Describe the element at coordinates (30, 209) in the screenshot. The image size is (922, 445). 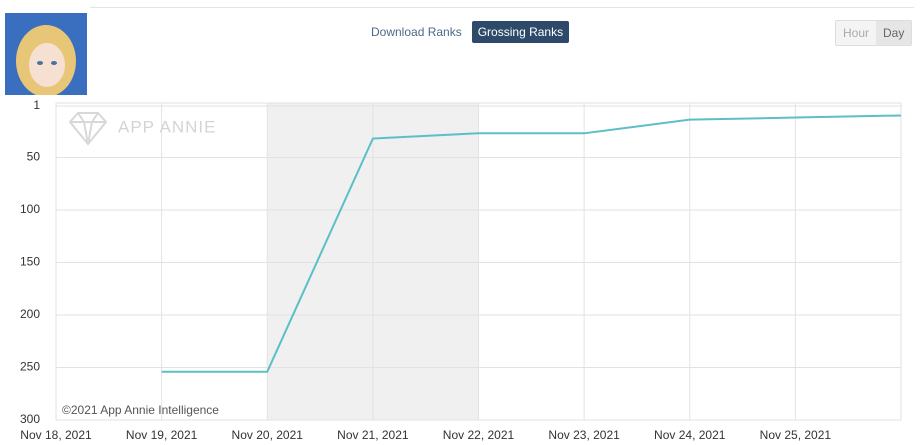
I see `y-tick-label: 100` at that location.